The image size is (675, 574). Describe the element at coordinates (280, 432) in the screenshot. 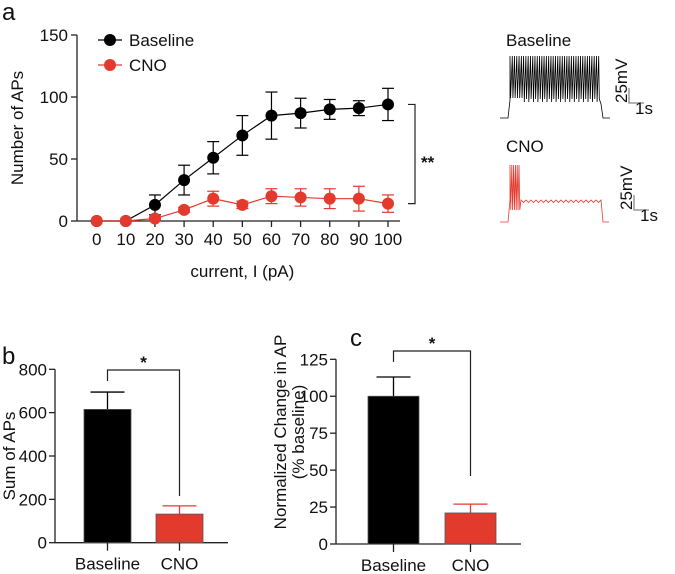

I see `y-axis-label: Normalized Change in AP` at that location.